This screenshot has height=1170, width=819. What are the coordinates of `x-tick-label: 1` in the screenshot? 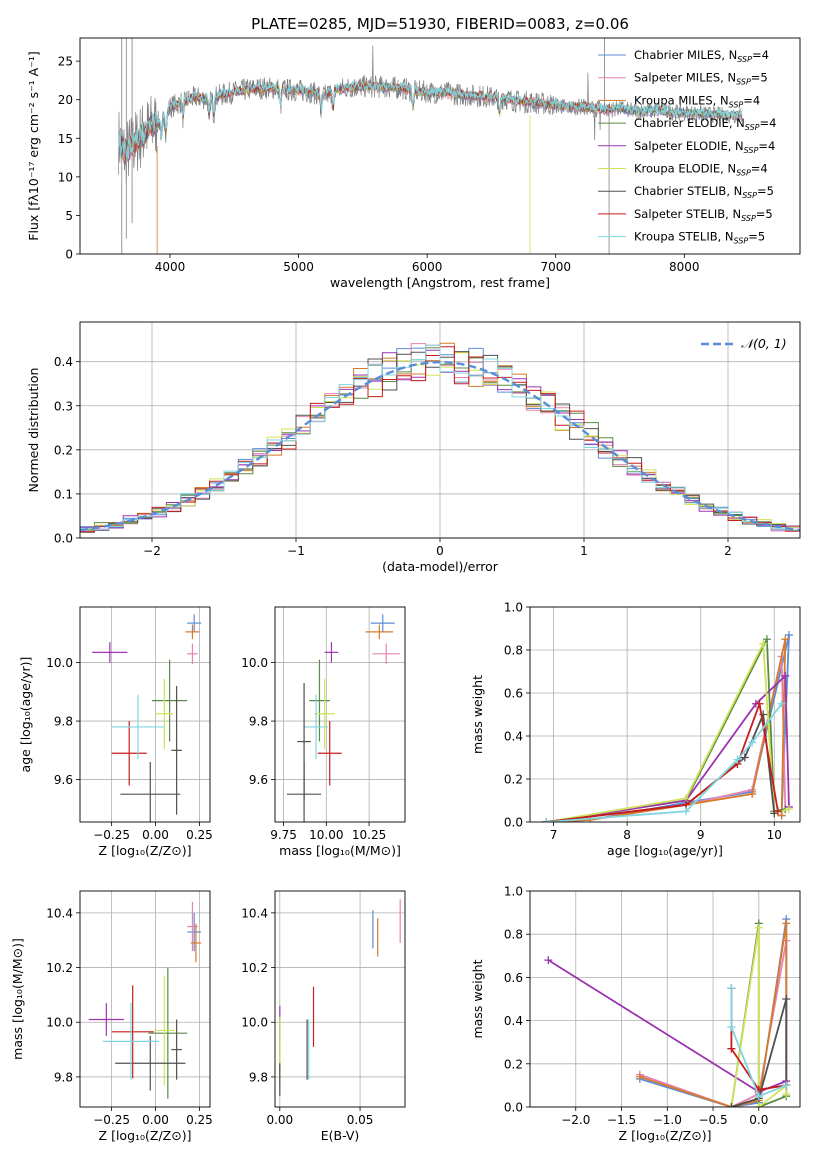 It's located at (584, 551).